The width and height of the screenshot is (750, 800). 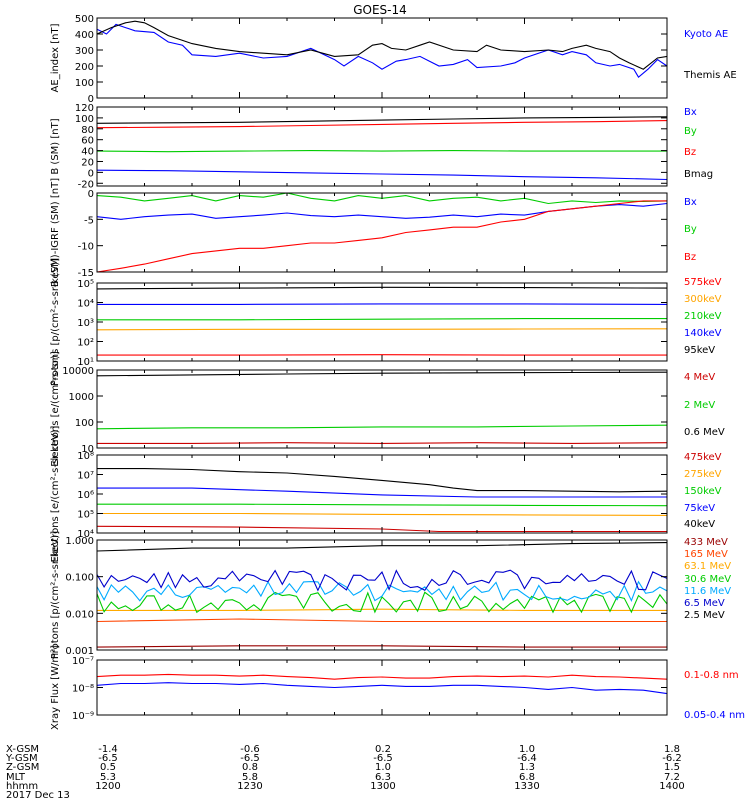 What do you see at coordinates (84, 67) in the screenshot?
I see `y-tick-label: 200` at bounding box center [84, 67].